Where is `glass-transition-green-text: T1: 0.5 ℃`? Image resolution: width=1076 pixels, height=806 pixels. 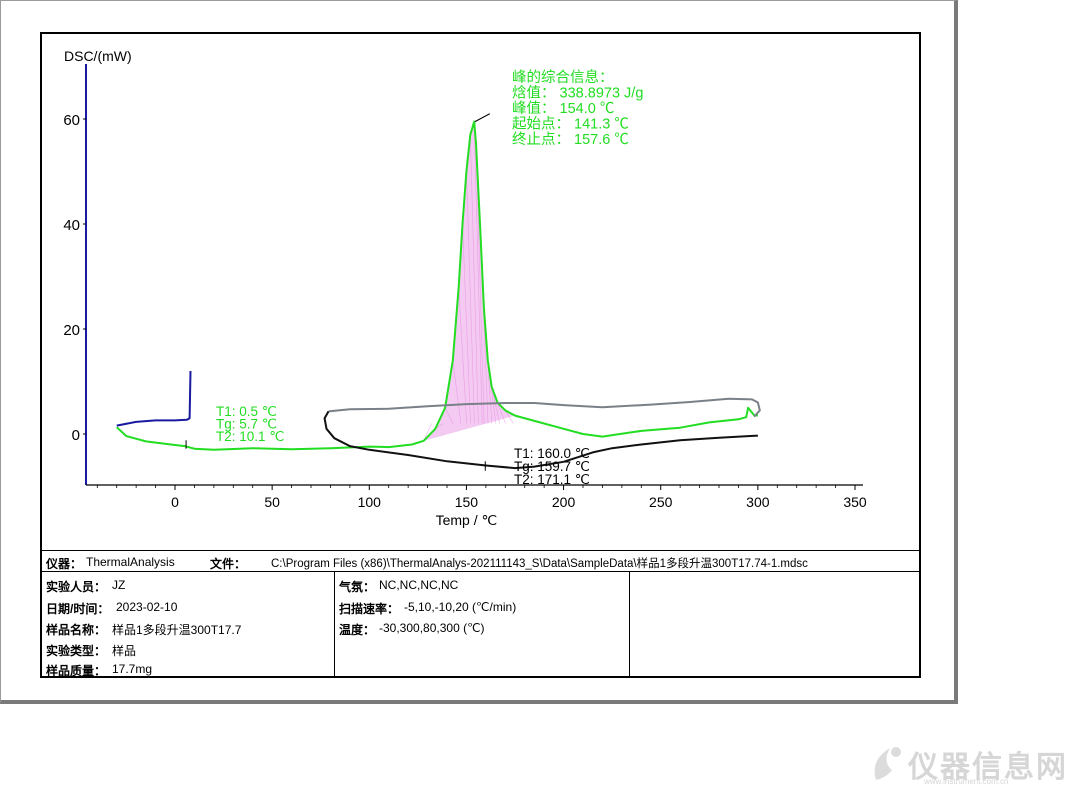
glass-transition-green-text: T1: 0.5 ℃ is located at coordinates (246, 411).